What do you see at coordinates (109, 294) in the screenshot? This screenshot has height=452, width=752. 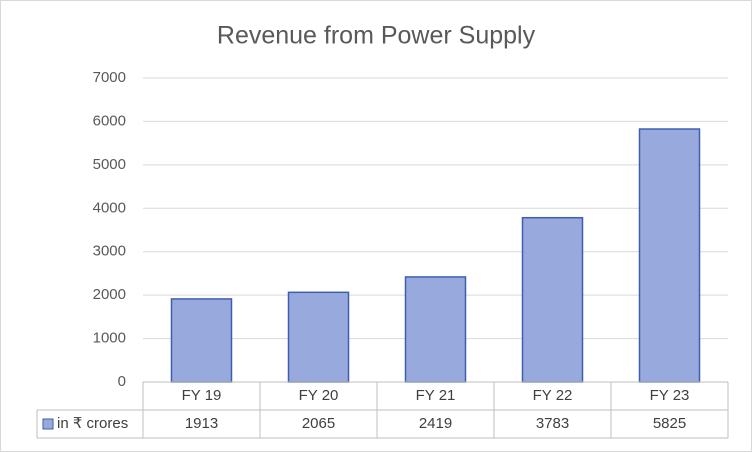 I see `y-tick-label: 2000` at bounding box center [109, 294].